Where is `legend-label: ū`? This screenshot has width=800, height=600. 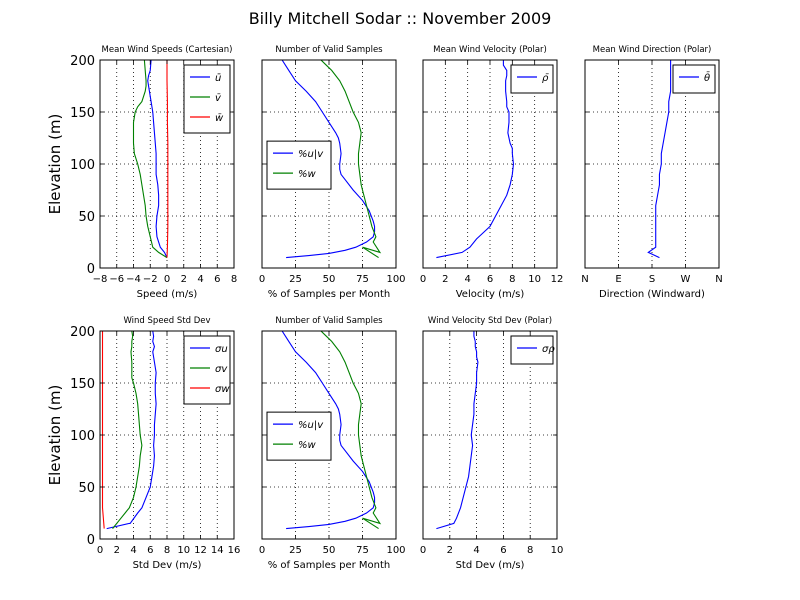
legend-label: ū is located at coordinates (218, 78).